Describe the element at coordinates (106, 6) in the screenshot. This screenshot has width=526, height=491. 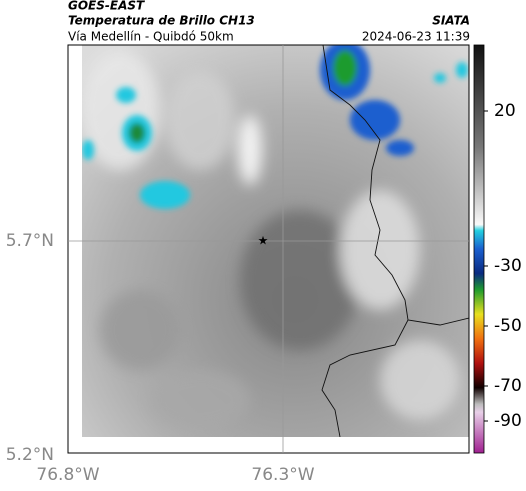
I see `source: GOES-EAST` at that location.